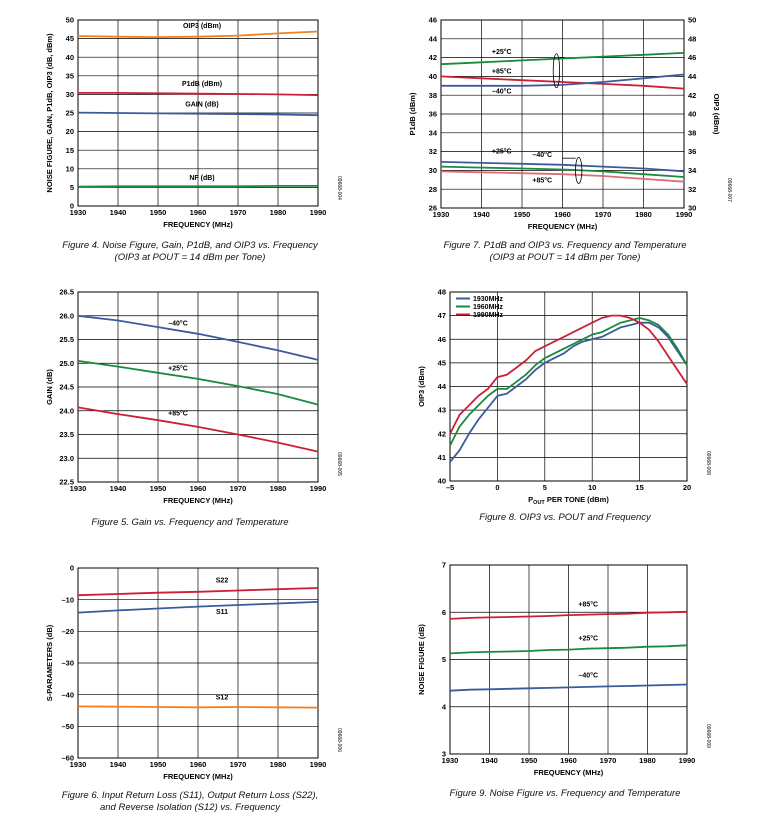 This screenshot has width=760, height=816. What do you see at coordinates (70, 20) in the screenshot?
I see `y-tick-label: 50` at bounding box center [70, 20].